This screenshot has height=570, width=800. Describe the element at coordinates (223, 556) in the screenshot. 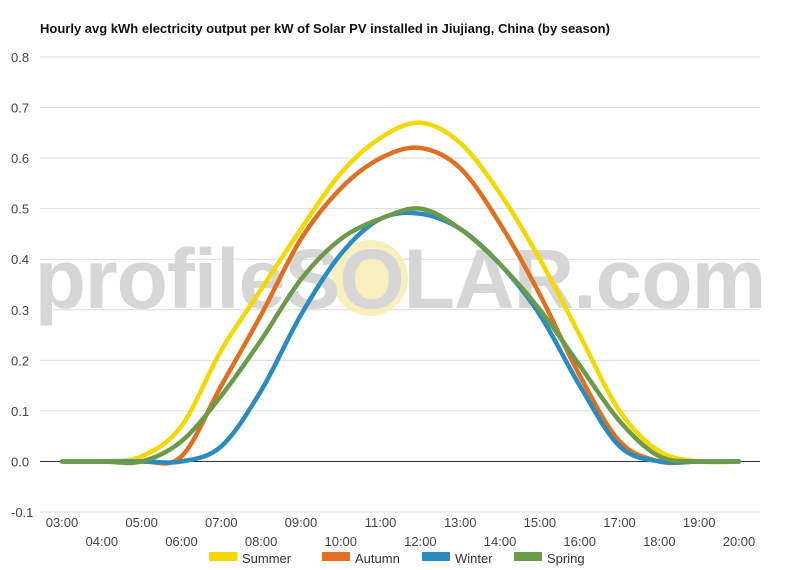

I see `legend-swatch-summer` at that location.